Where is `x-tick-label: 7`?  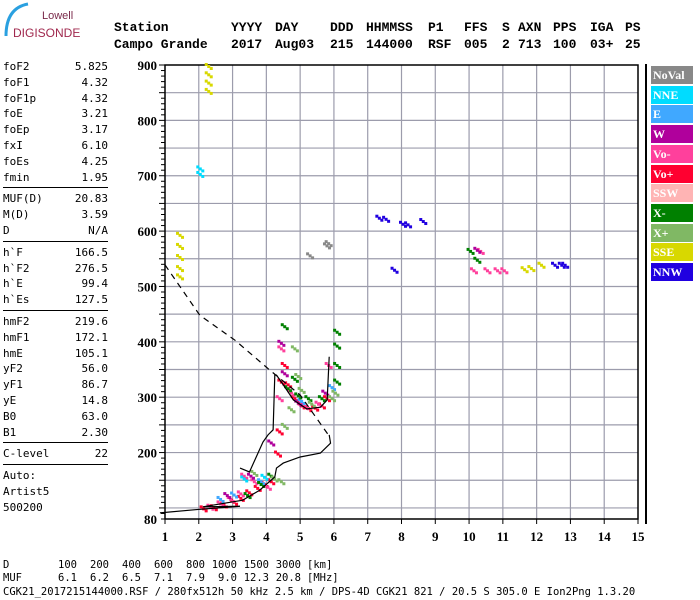
x-tick-label: 7 is located at coordinates (367, 536).